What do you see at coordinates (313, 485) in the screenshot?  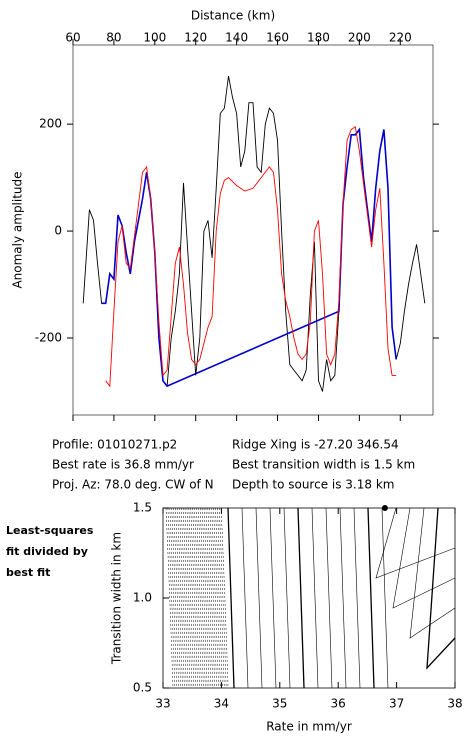 I see `info-text: Depth to source is 3.18 km` at bounding box center [313, 485].